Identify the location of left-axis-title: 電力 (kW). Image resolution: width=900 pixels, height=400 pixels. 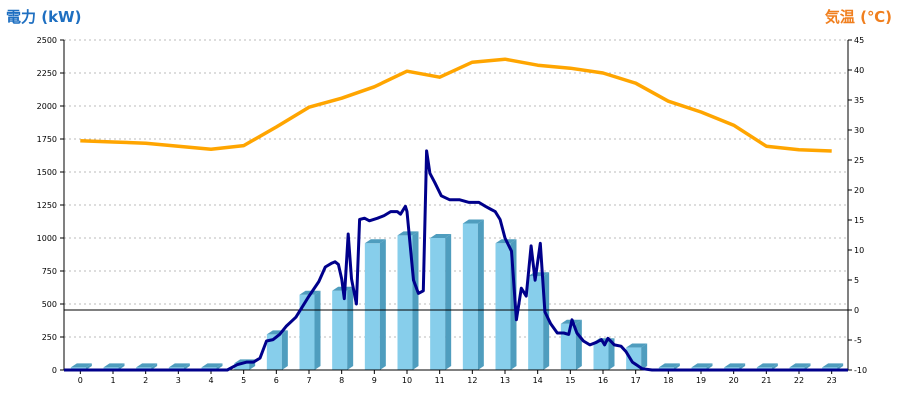
(44, 17).